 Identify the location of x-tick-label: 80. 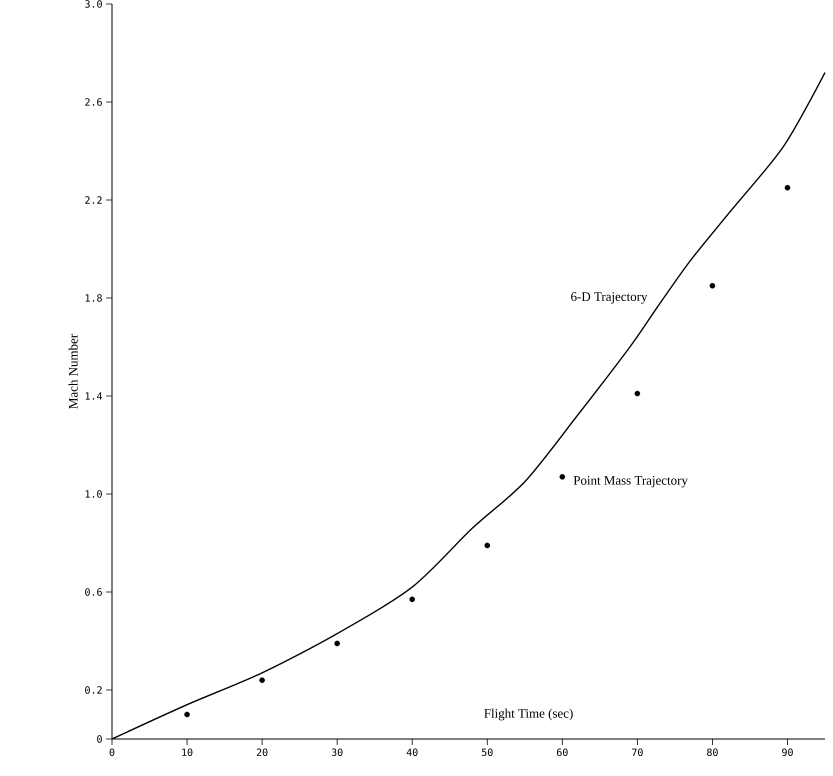
(712, 752).